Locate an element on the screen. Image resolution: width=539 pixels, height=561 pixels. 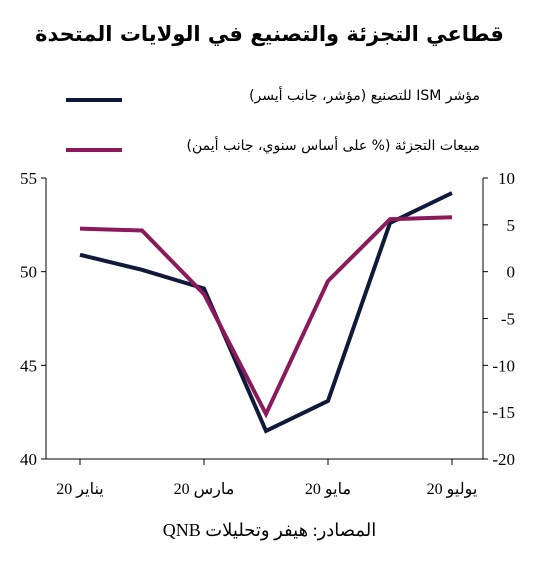
right-tick-label: 0 is located at coordinates (511, 272).